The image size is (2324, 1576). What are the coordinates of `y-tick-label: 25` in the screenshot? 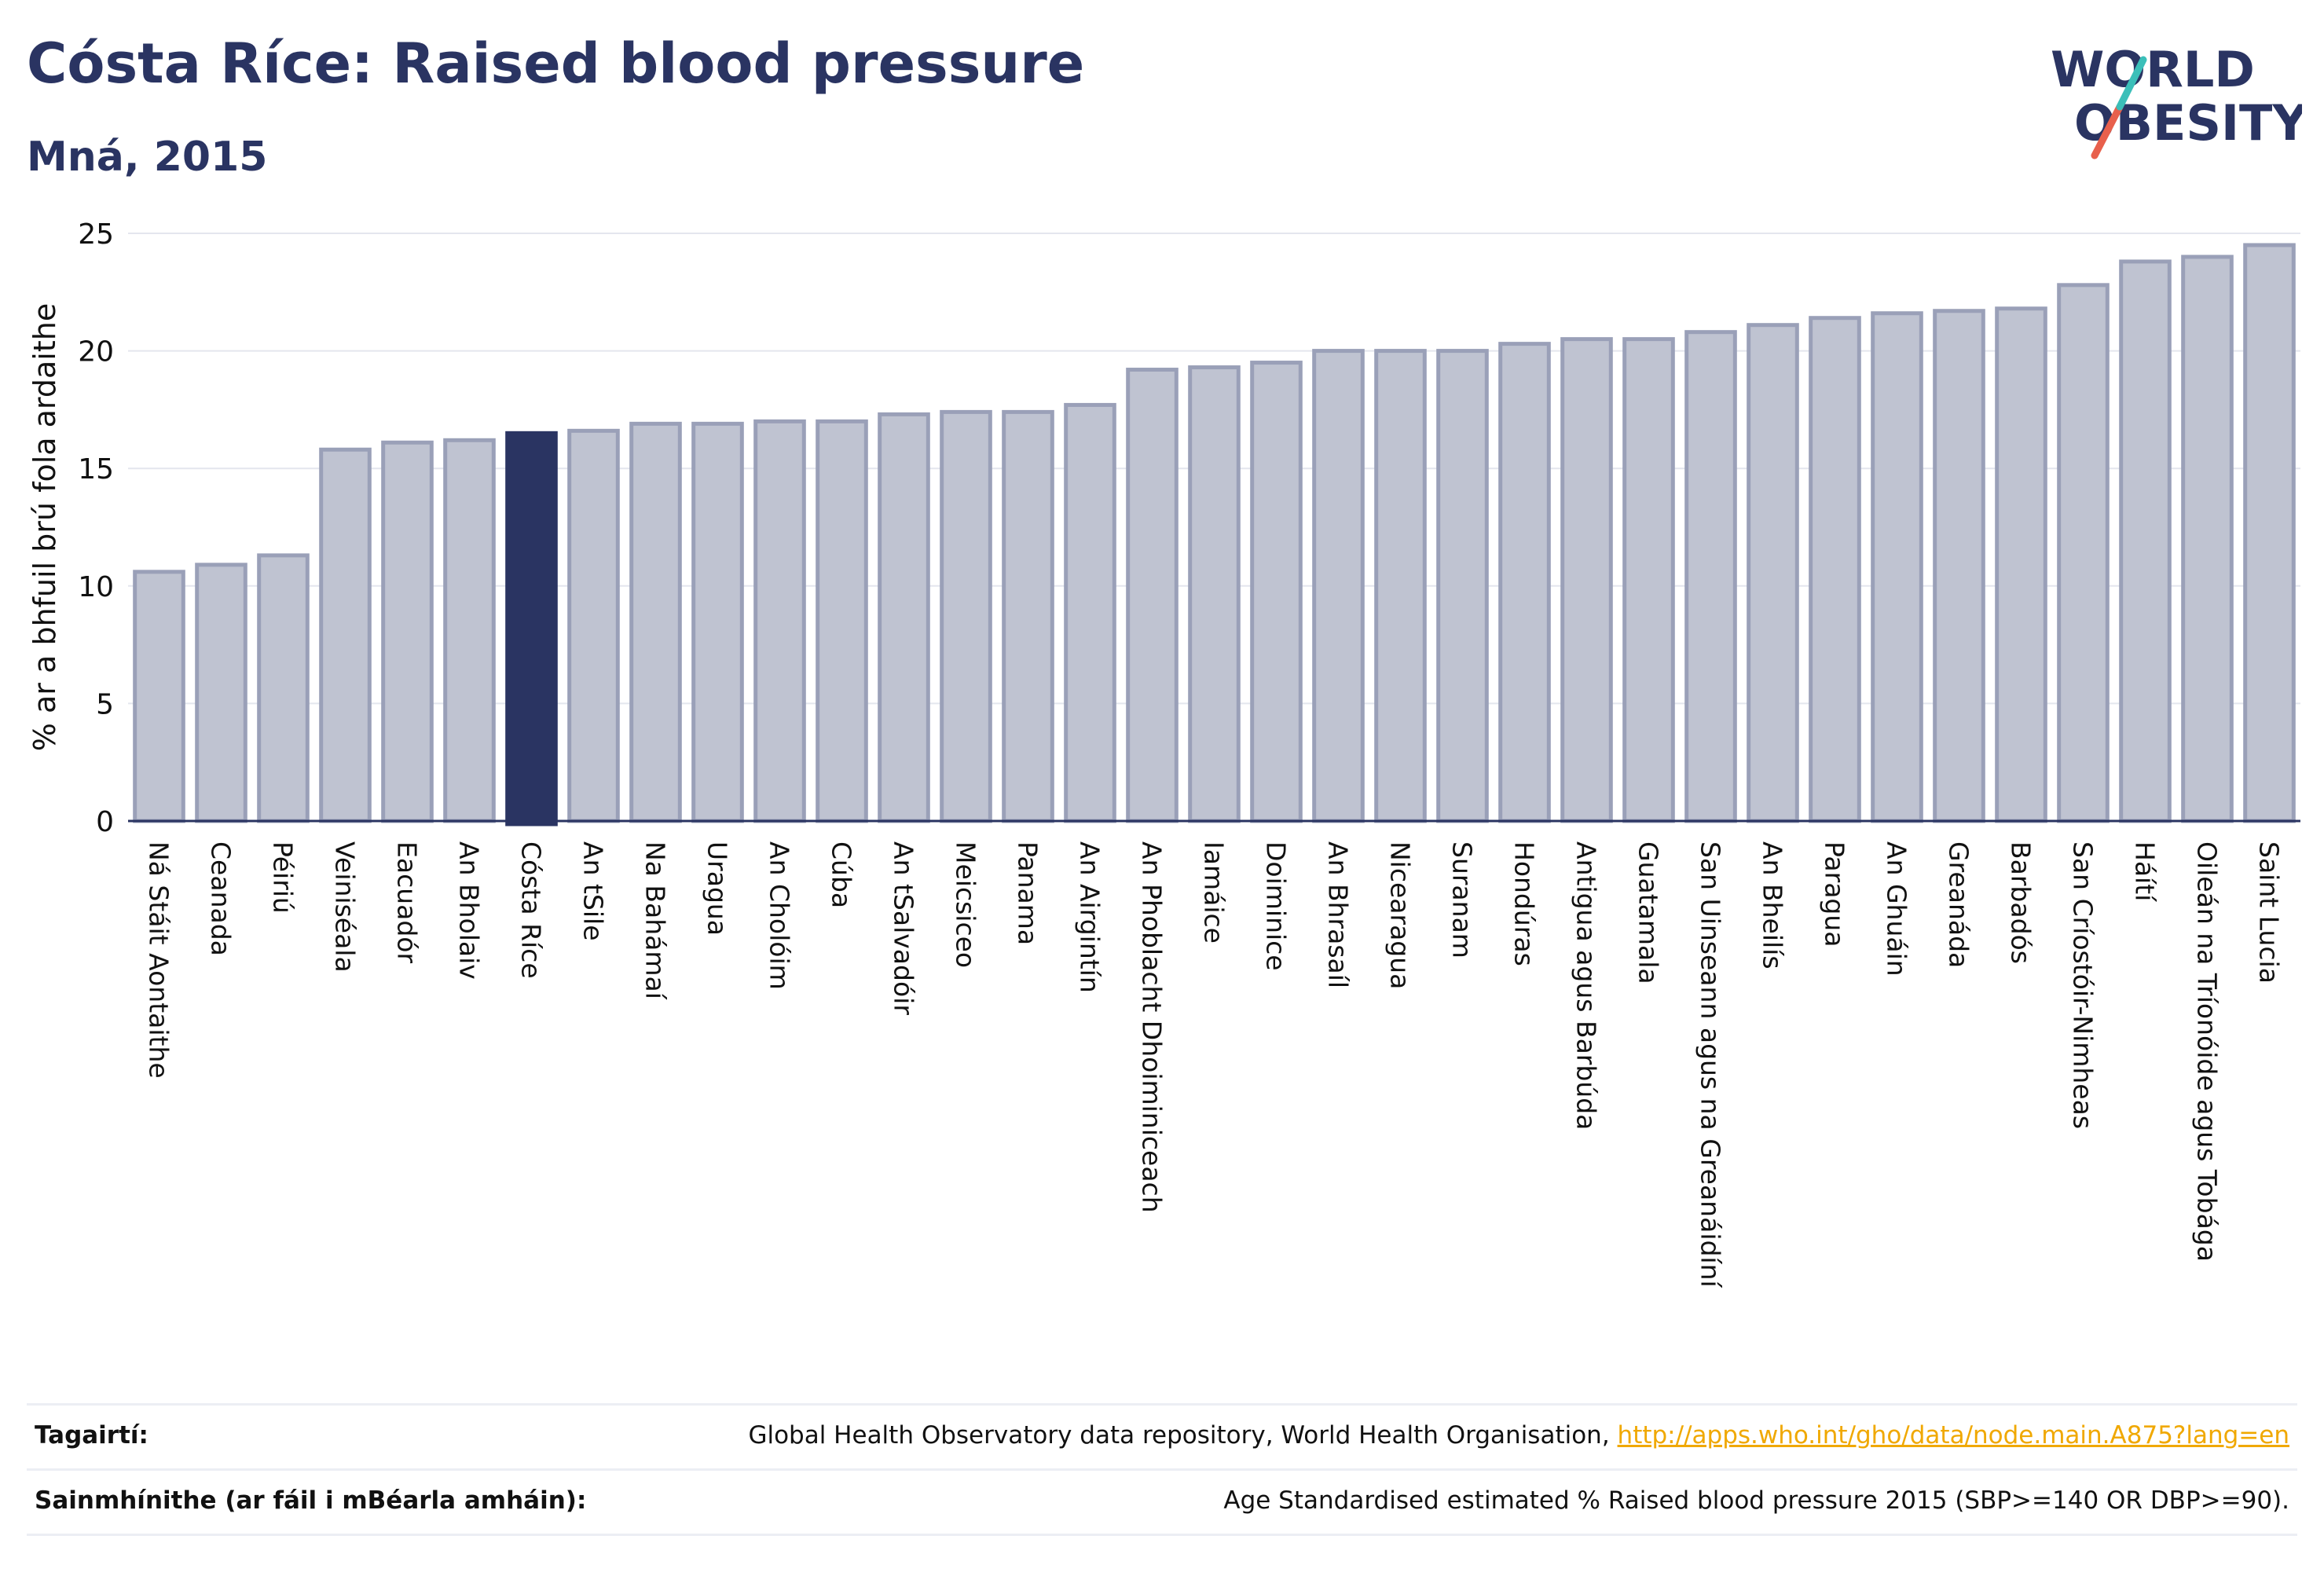 It's located at (96, 234).